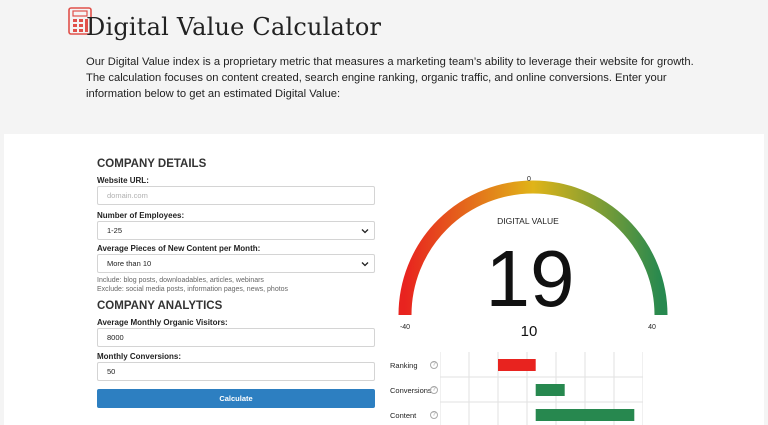  I want to click on conversions-input: 50, so click(236, 371).